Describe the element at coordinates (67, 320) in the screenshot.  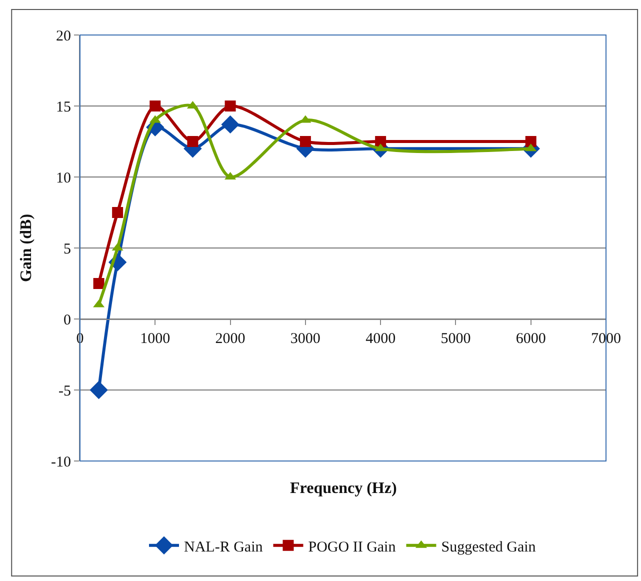
I see `y-tick-label: 0` at that location.